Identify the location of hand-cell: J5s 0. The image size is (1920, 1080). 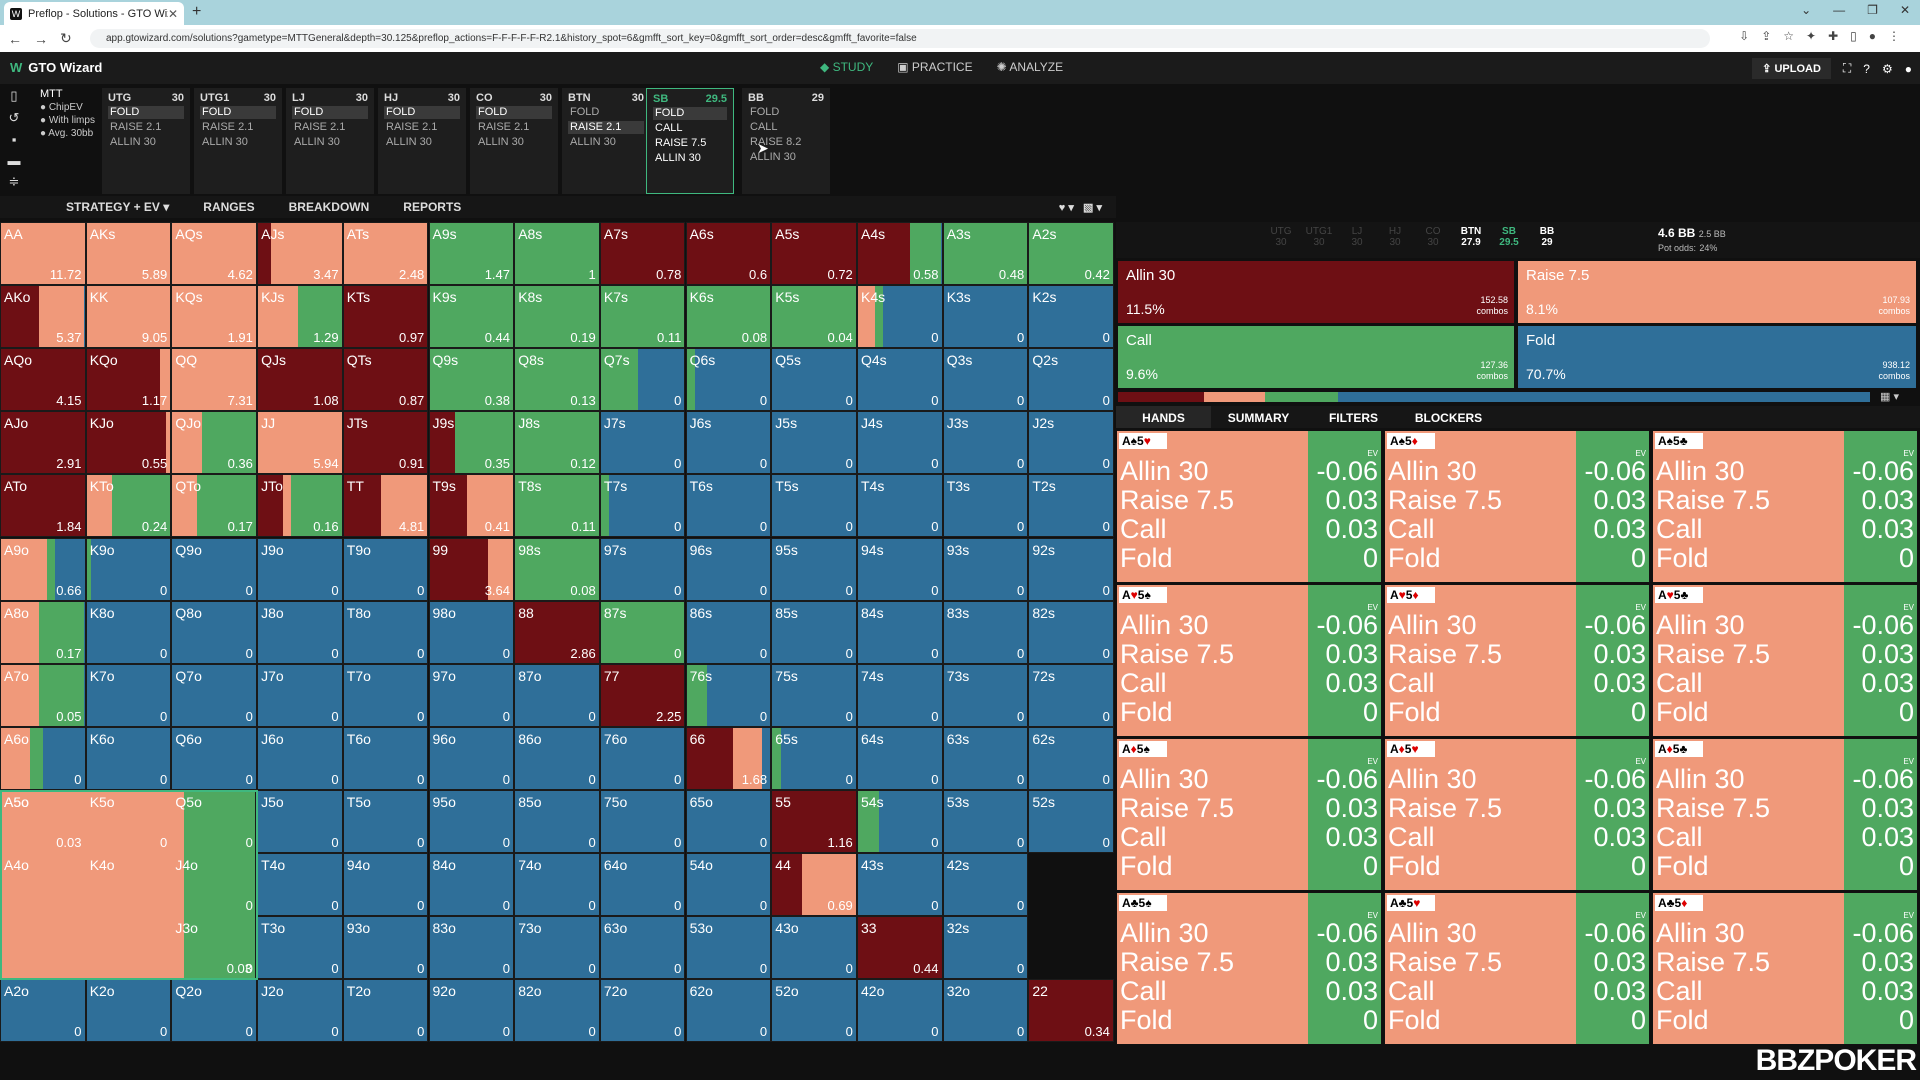
(814, 443).